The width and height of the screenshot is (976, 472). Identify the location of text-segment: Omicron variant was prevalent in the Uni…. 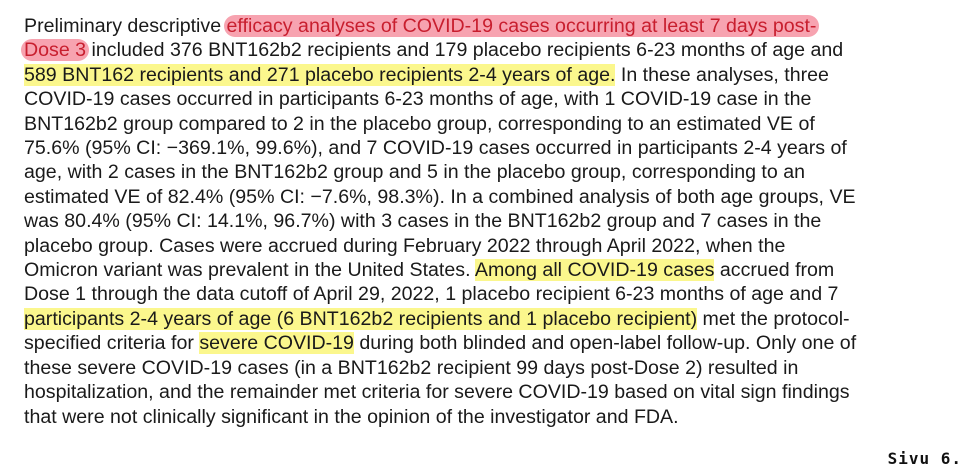
(249, 270).